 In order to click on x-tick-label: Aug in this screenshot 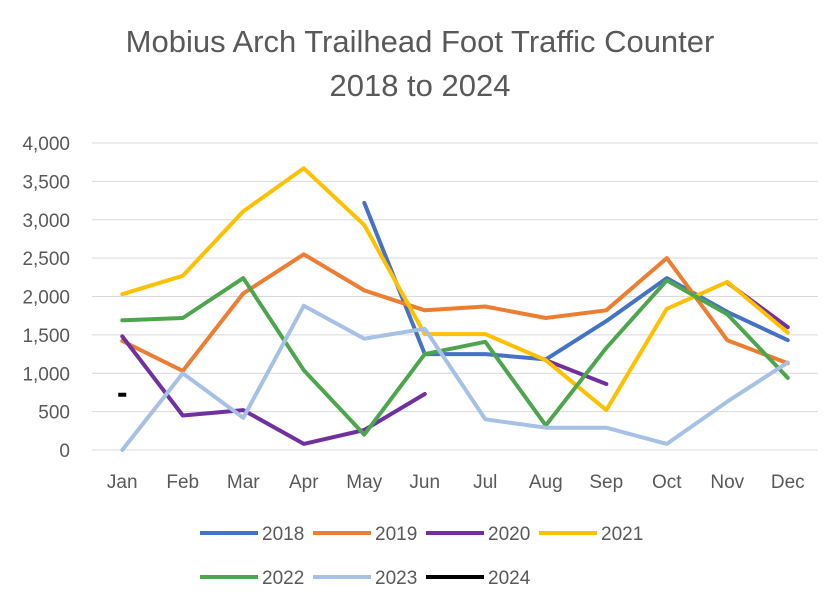, I will do `click(546, 482)`.